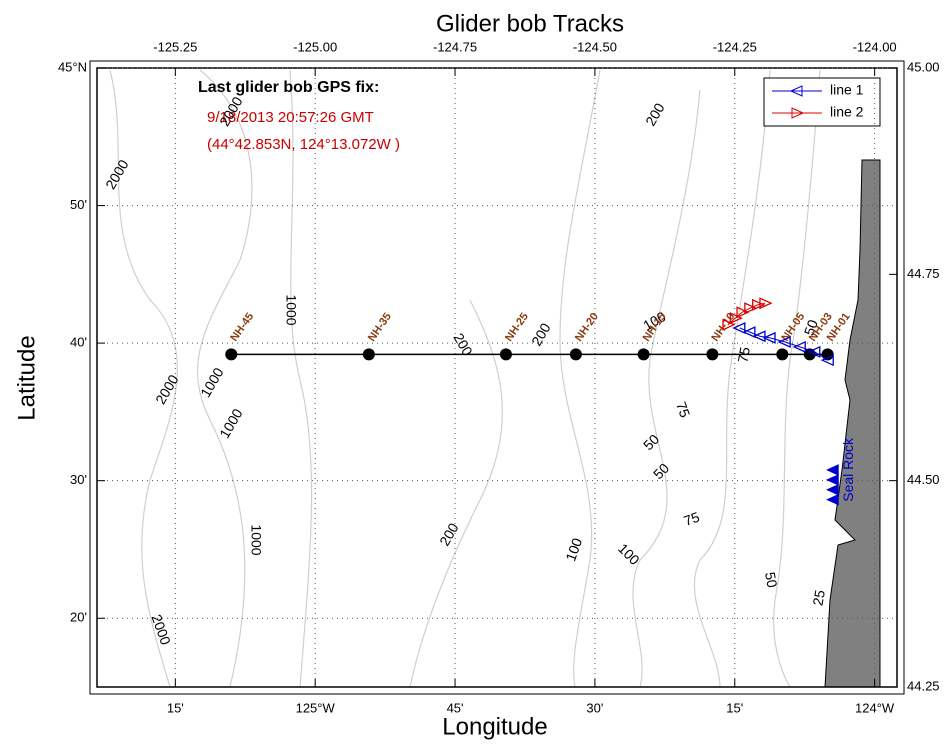 This screenshot has height=753, width=950. Describe the element at coordinates (923, 685) in the screenshot. I see `y2-tick-label: 44.25` at that location.